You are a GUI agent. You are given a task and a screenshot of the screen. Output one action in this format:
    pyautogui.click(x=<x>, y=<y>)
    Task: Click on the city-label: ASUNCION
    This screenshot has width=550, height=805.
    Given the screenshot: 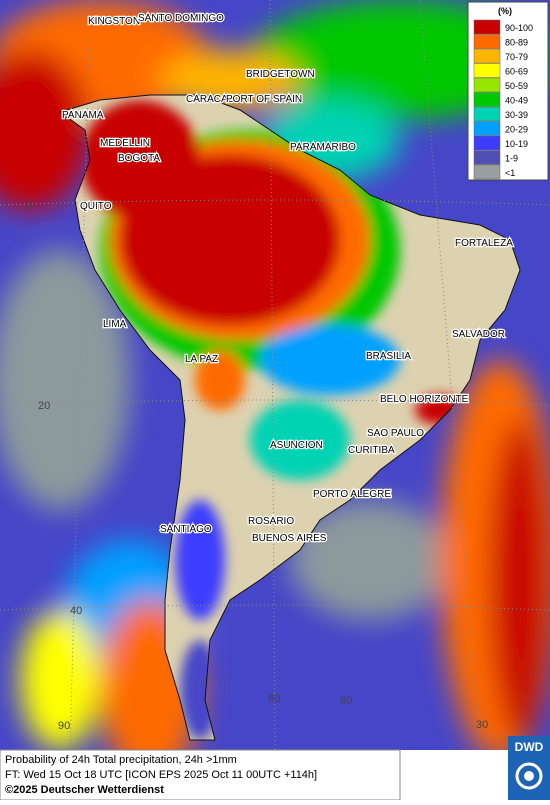 What is the action you would take?
    pyautogui.click(x=296, y=445)
    